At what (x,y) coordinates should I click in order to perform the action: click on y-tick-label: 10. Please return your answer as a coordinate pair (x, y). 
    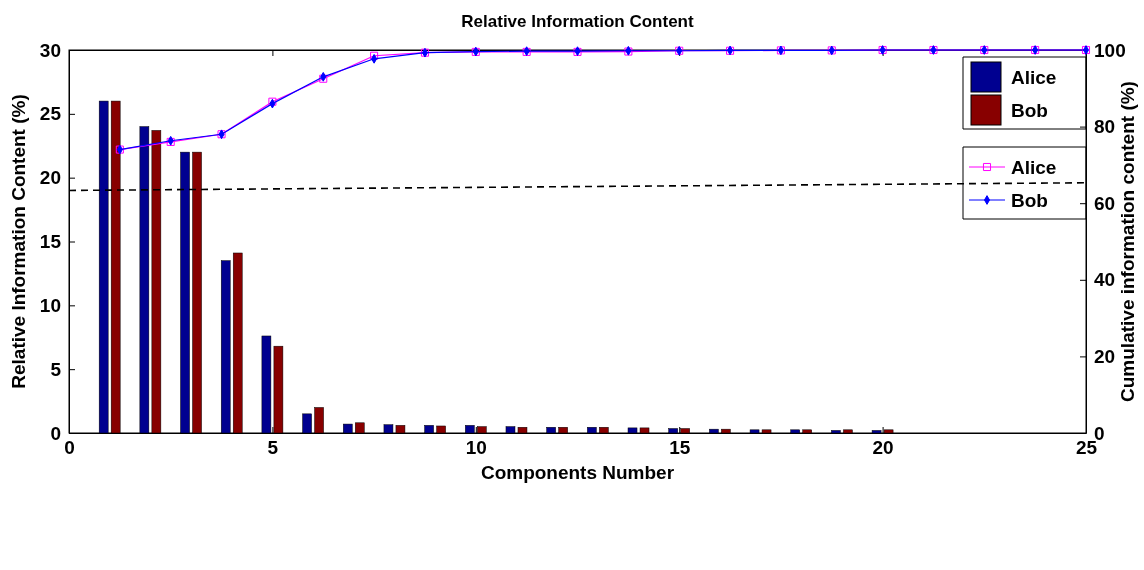
    Looking at the image, I should click on (50, 305).